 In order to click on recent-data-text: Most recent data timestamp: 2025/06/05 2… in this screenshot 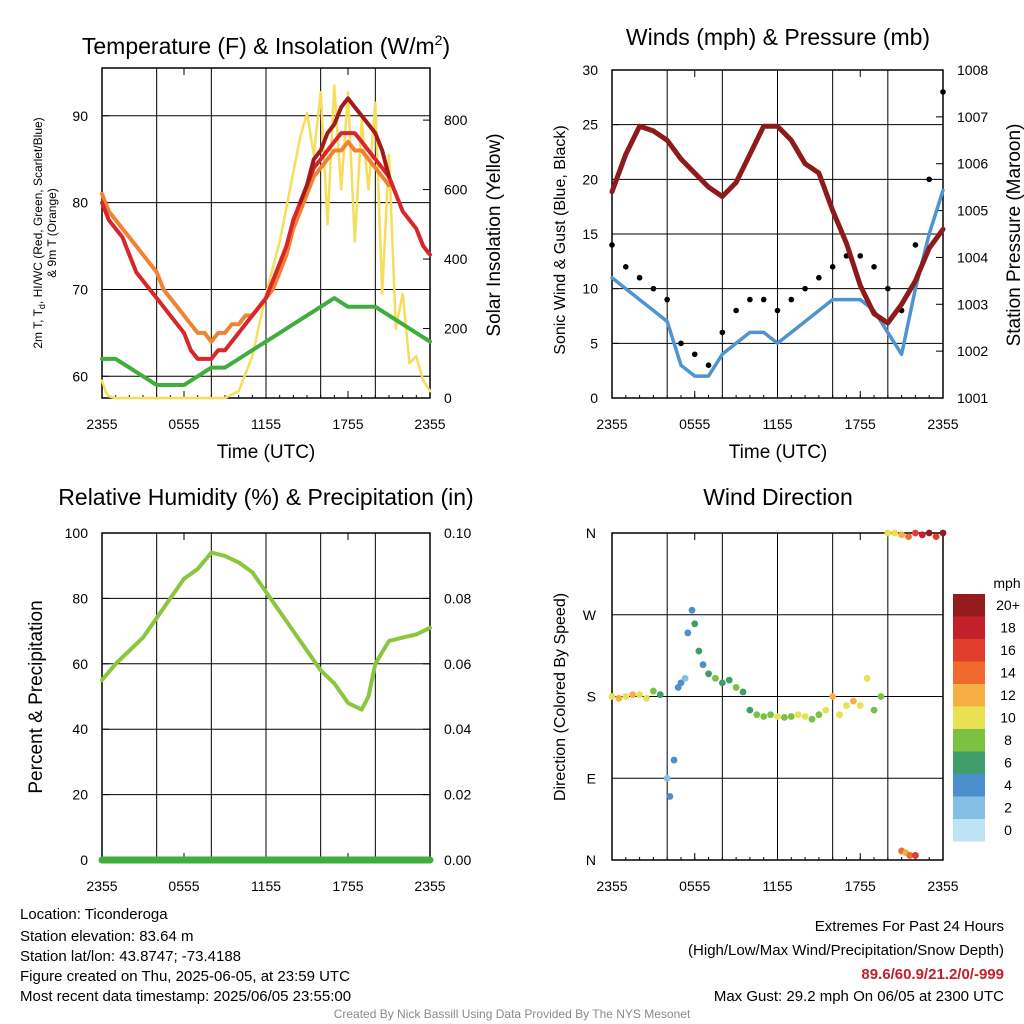, I will do `click(186, 996)`.